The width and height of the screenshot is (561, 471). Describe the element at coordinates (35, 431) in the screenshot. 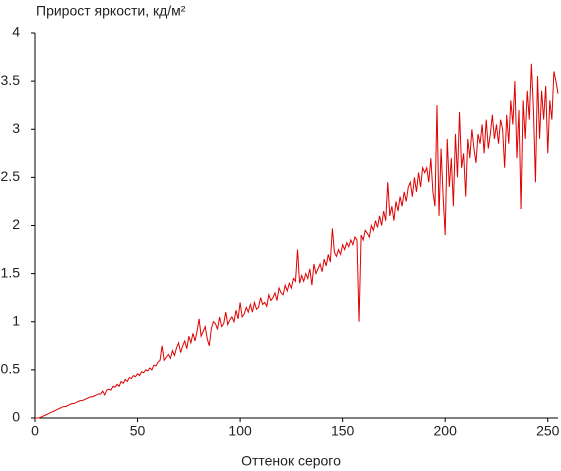

I see `x-tick-label: 0` at that location.